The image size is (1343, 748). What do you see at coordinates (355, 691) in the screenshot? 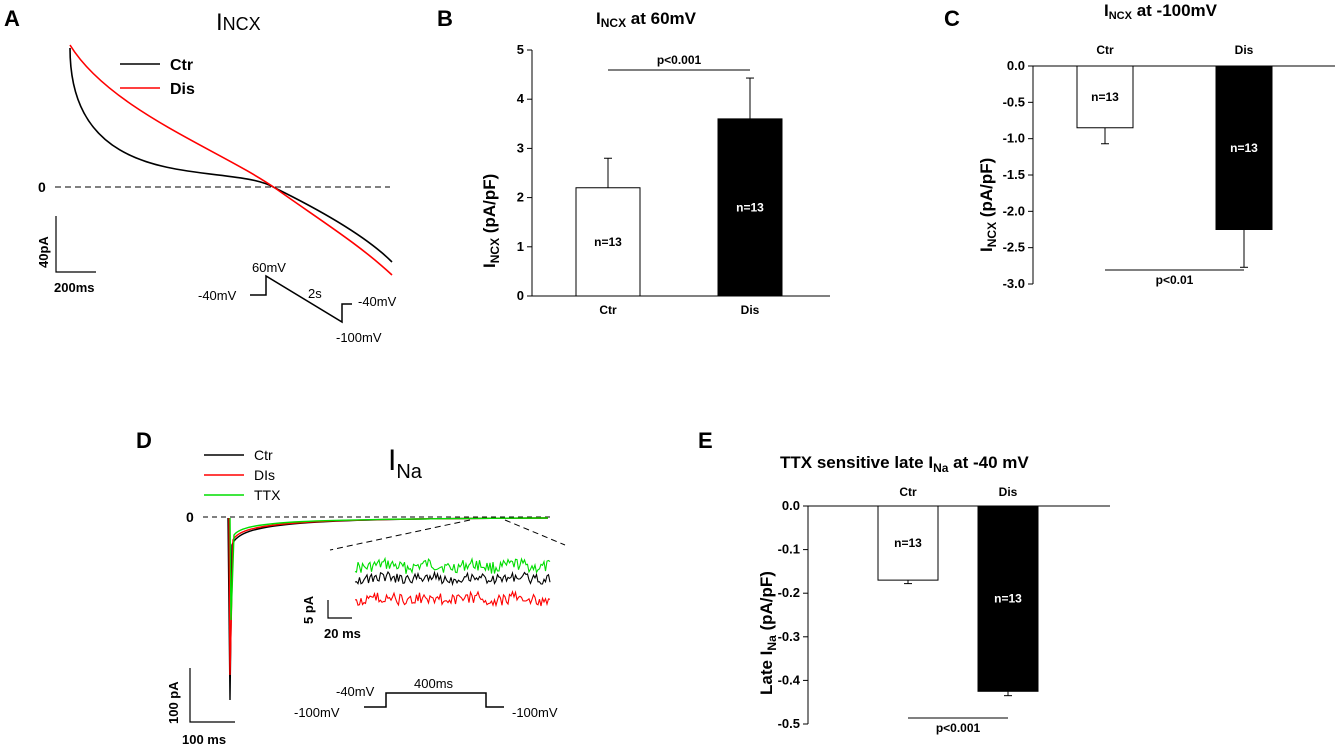
I see `protocol-d-step: -40mV` at bounding box center [355, 691].